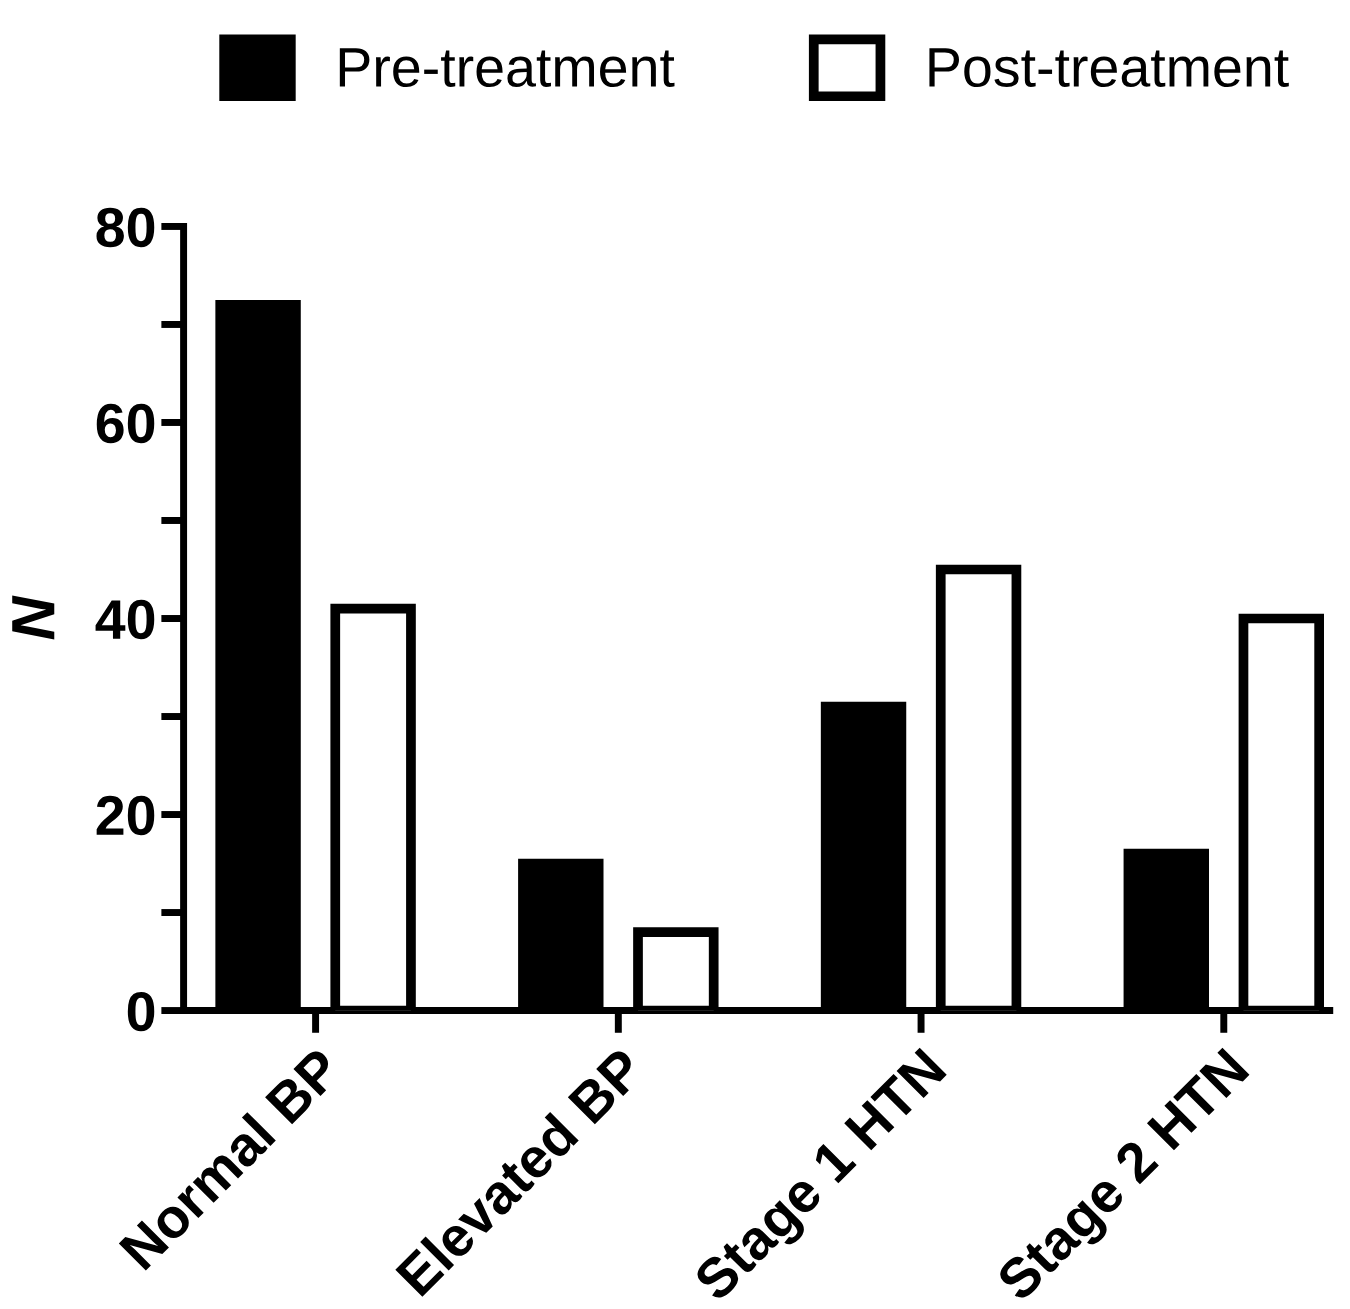  What do you see at coordinates (1109, 68) in the screenshot?
I see `legend-label: Post-treatment` at bounding box center [1109, 68].